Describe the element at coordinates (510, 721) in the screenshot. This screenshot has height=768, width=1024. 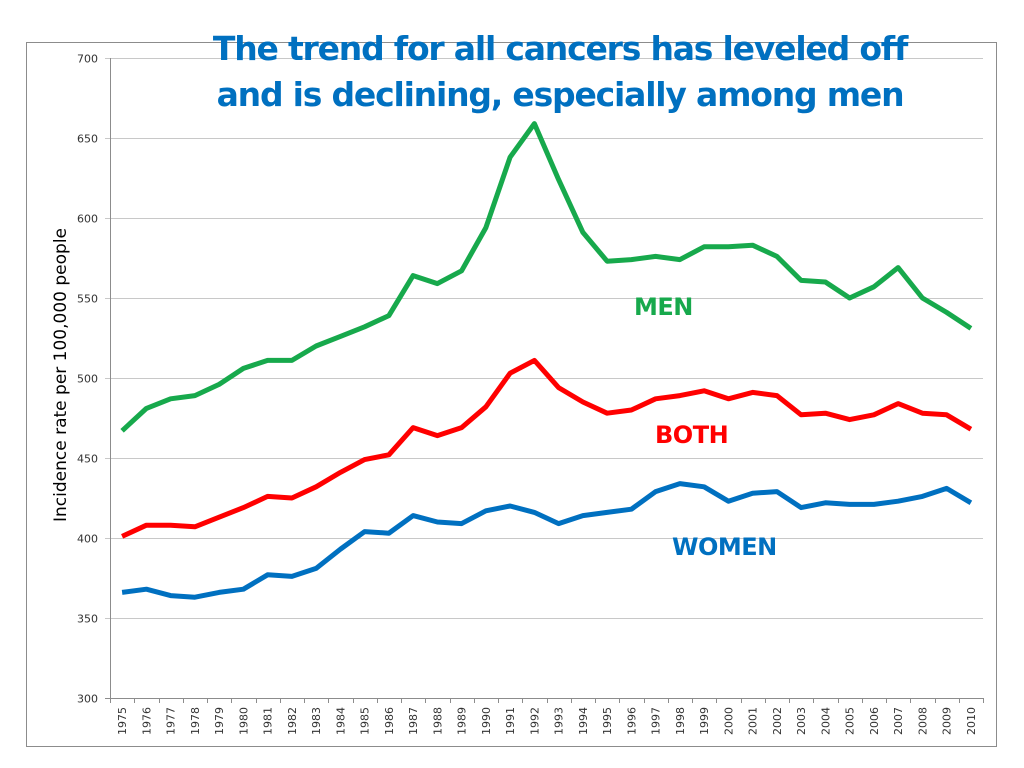
I see `x-tick-label: 1991` at that location.